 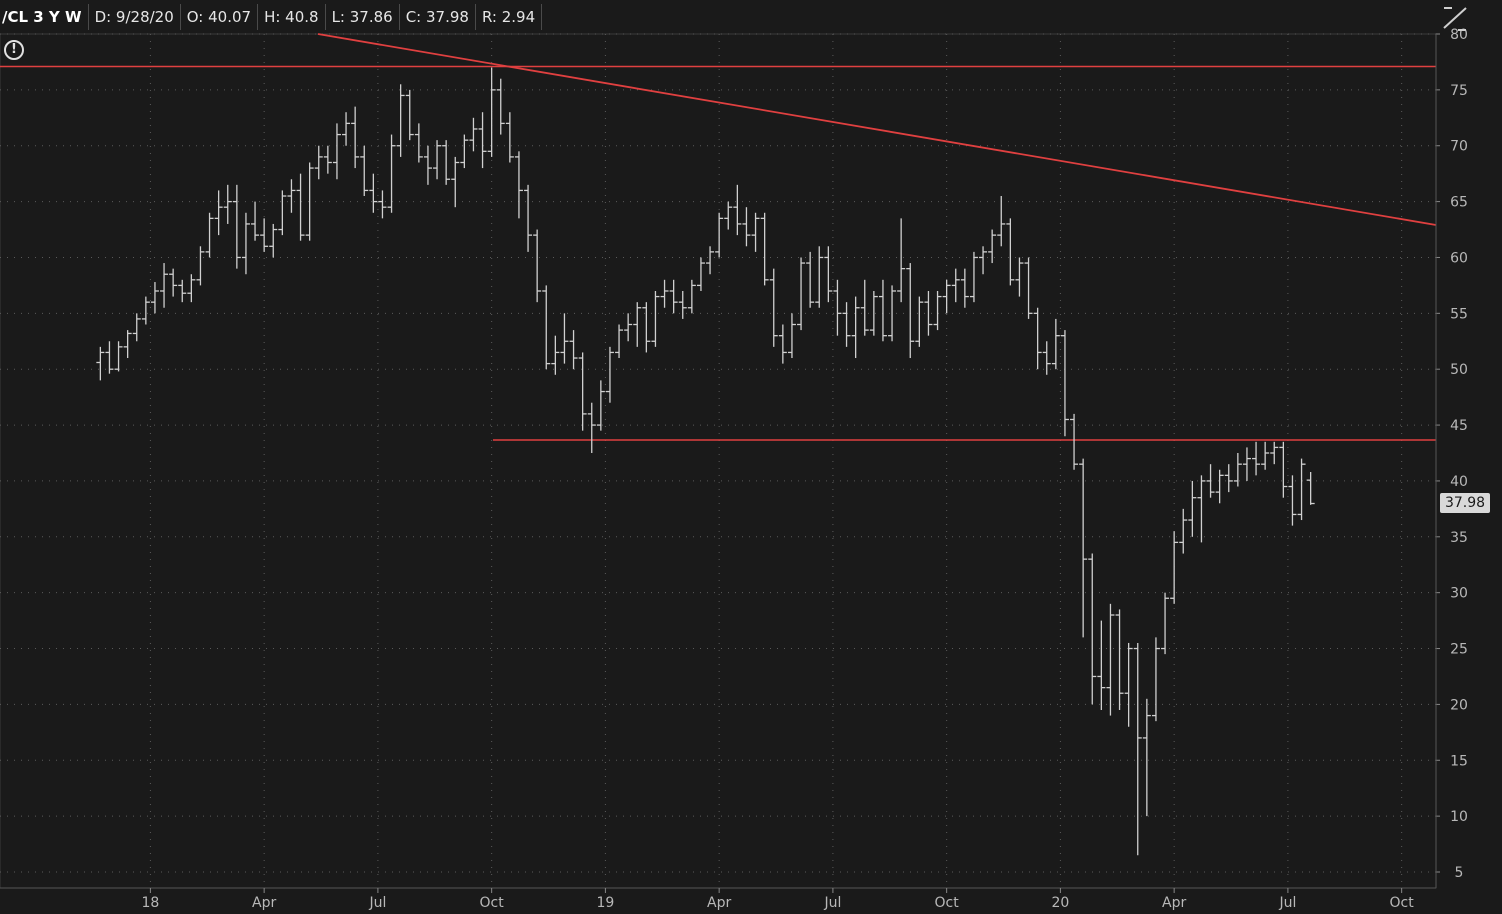 I want to click on x-tick-label: Oct, so click(x=1402, y=903).